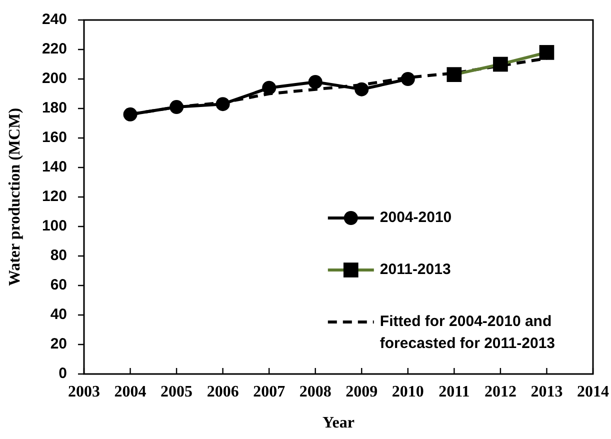 This screenshot has height=439, width=611. Describe the element at coordinates (454, 392) in the screenshot. I see `x-tick-label: 2011` at that location.